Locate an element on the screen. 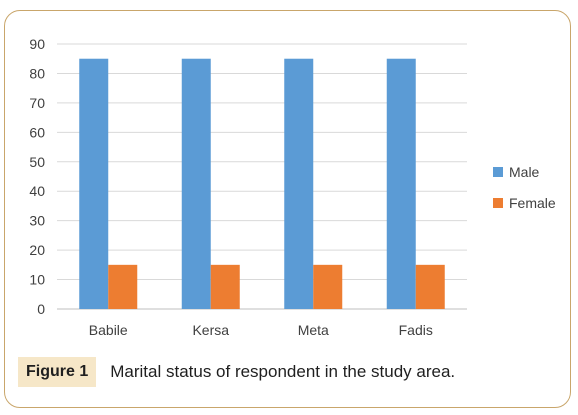 This screenshot has width=578, height=415. bar-male-babile is located at coordinates (94, 183).